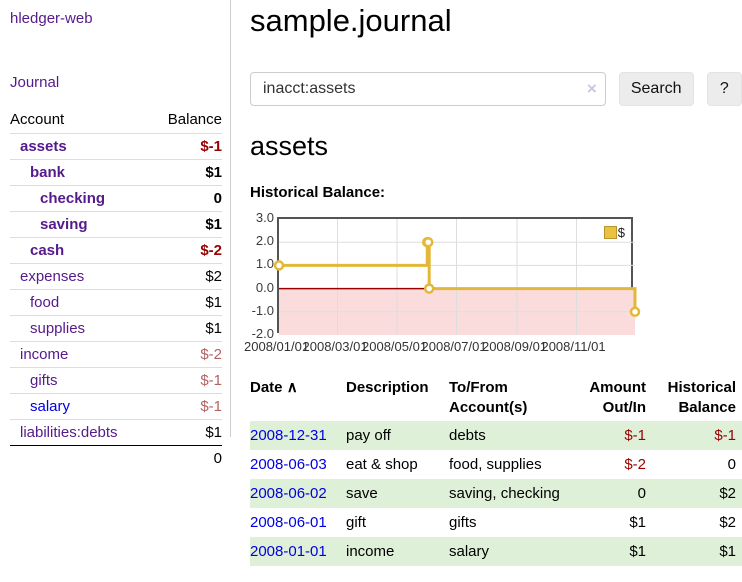 This screenshot has width=742, height=582. I want to click on search-input-wrap: ×, so click(428, 89).